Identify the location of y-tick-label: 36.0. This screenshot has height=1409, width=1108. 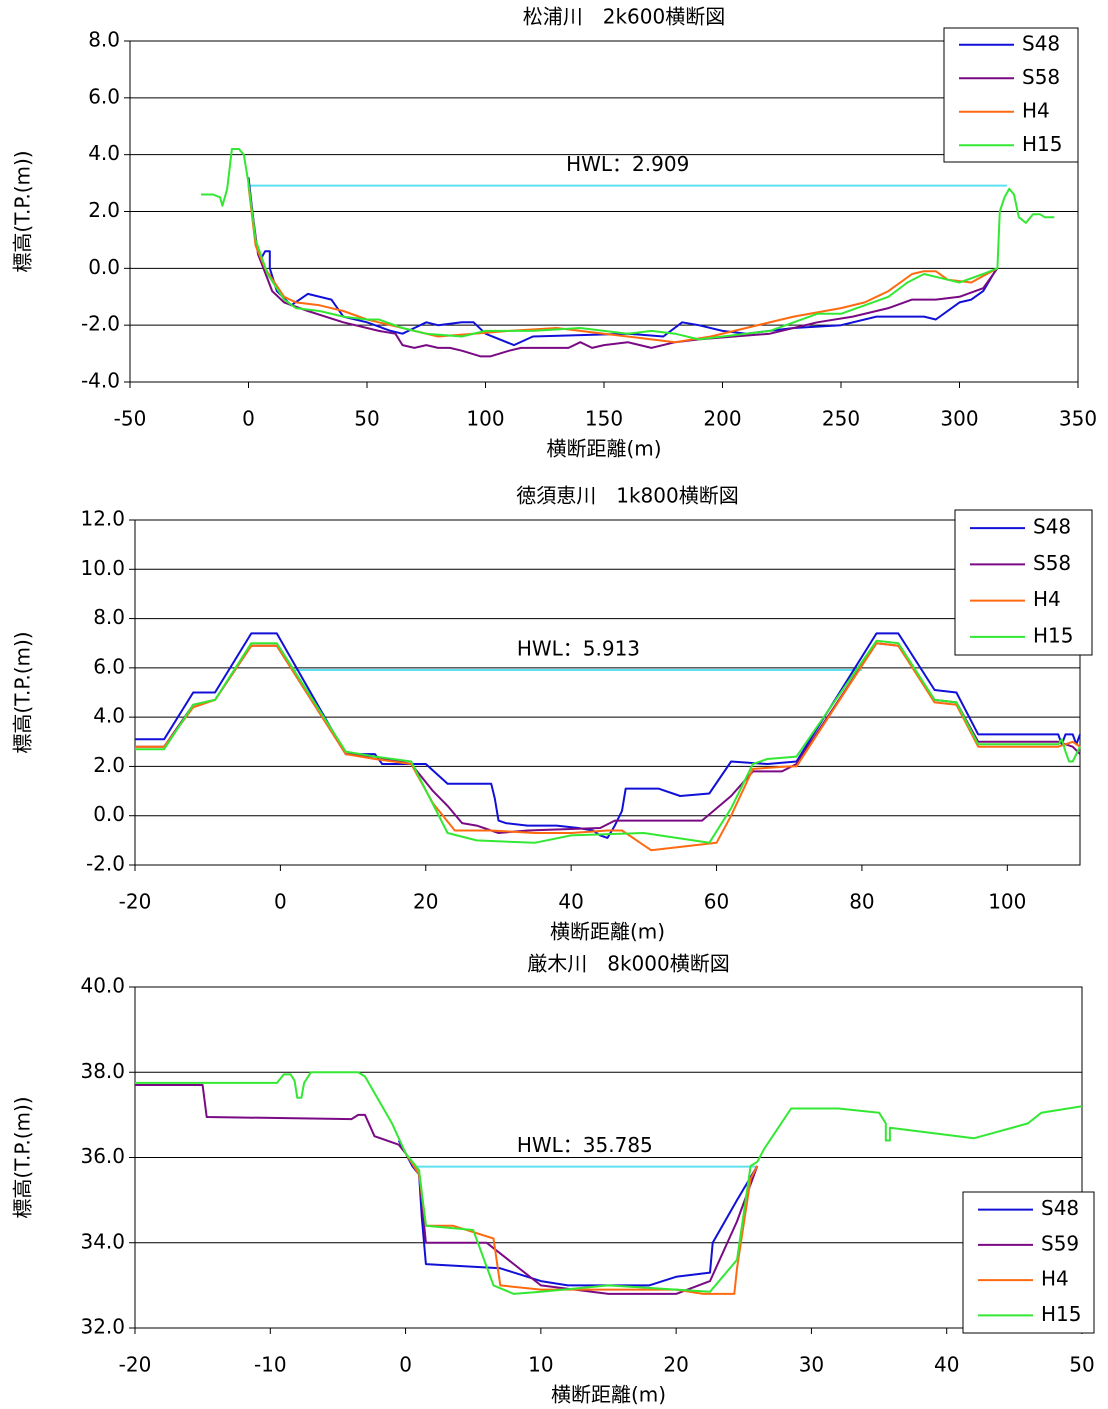
(102, 1156).